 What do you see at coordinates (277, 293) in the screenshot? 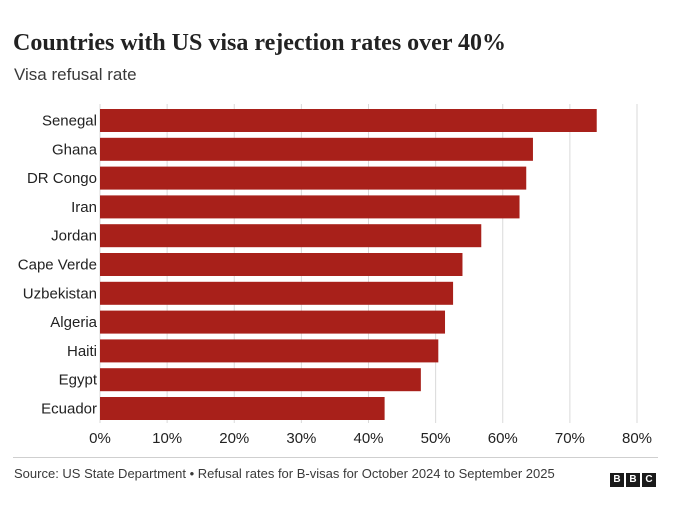
I see `bar-uzbekistan` at bounding box center [277, 293].